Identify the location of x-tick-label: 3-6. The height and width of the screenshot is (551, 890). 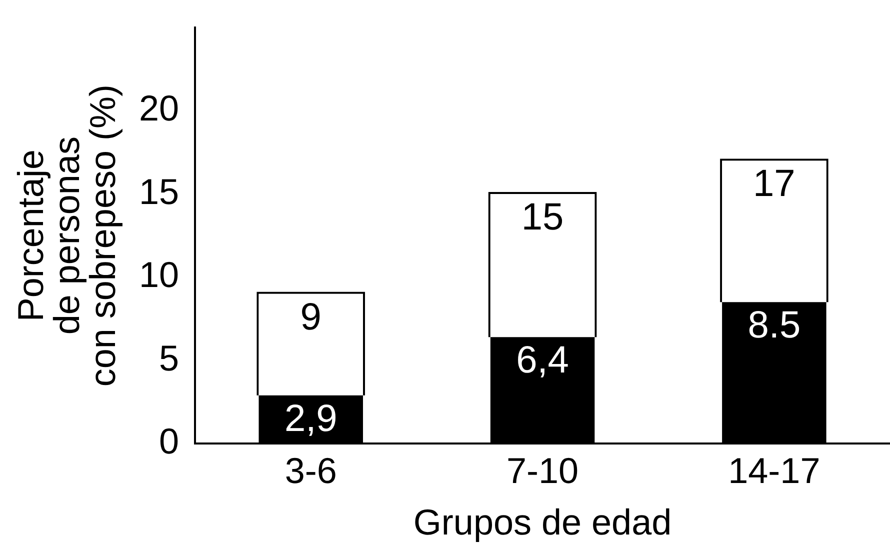
(310, 471).